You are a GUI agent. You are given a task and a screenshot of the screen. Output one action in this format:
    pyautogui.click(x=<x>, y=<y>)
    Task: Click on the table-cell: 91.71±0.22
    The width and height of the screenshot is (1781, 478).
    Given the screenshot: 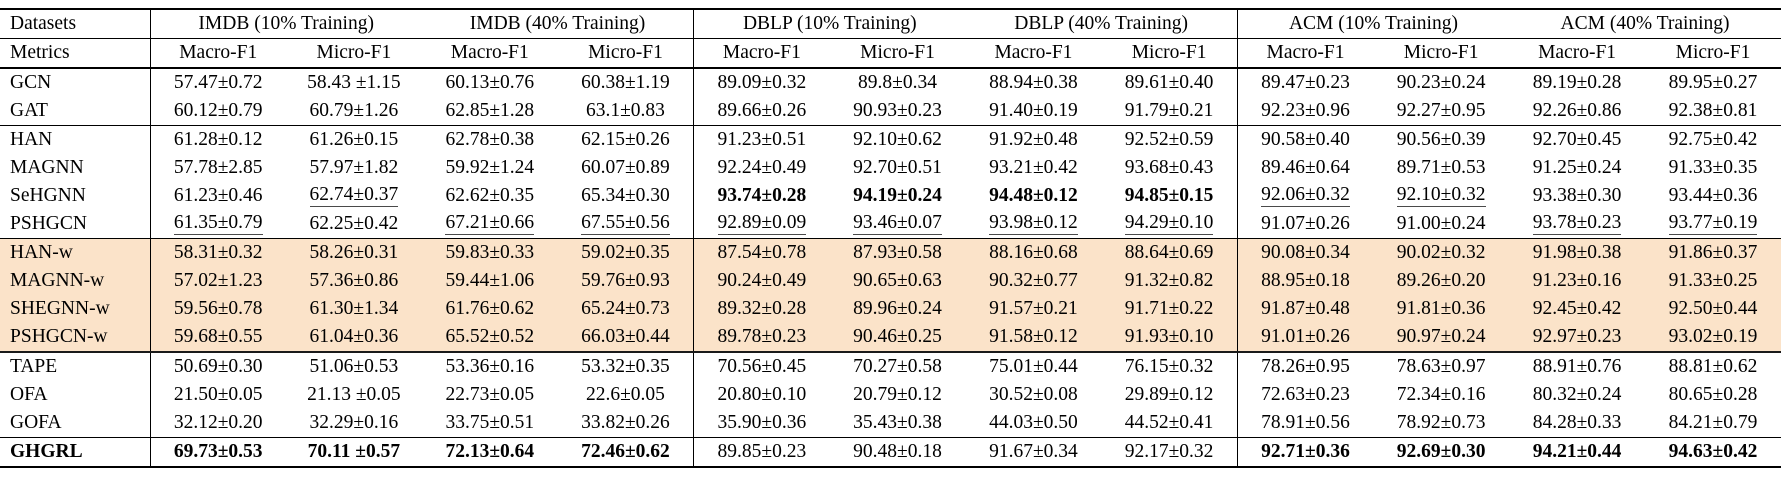 What is the action you would take?
    pyautogui.click(x=1169, y=309)
    